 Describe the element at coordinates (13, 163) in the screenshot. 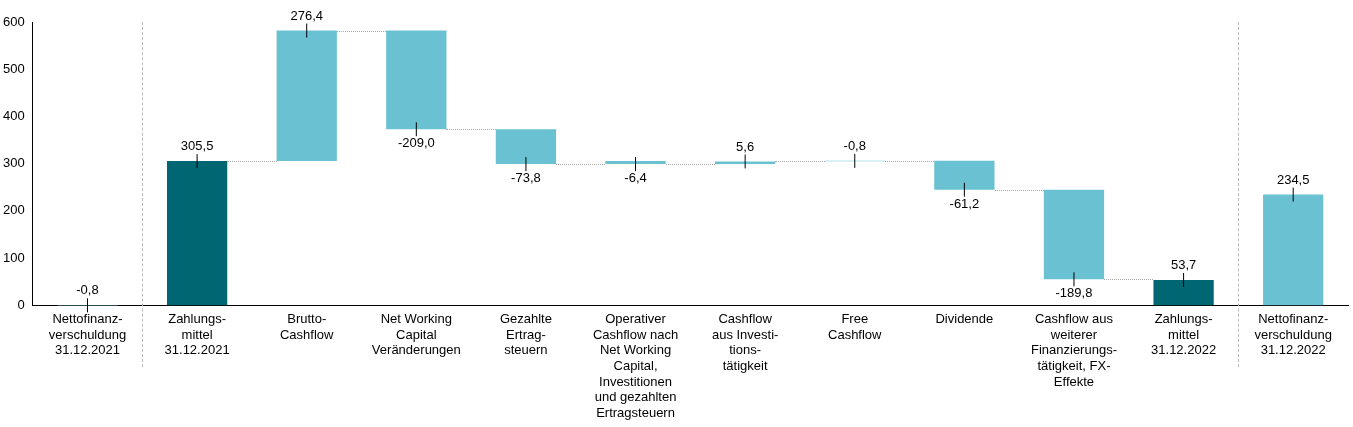

I see `y-tick-label: 300` at that location.